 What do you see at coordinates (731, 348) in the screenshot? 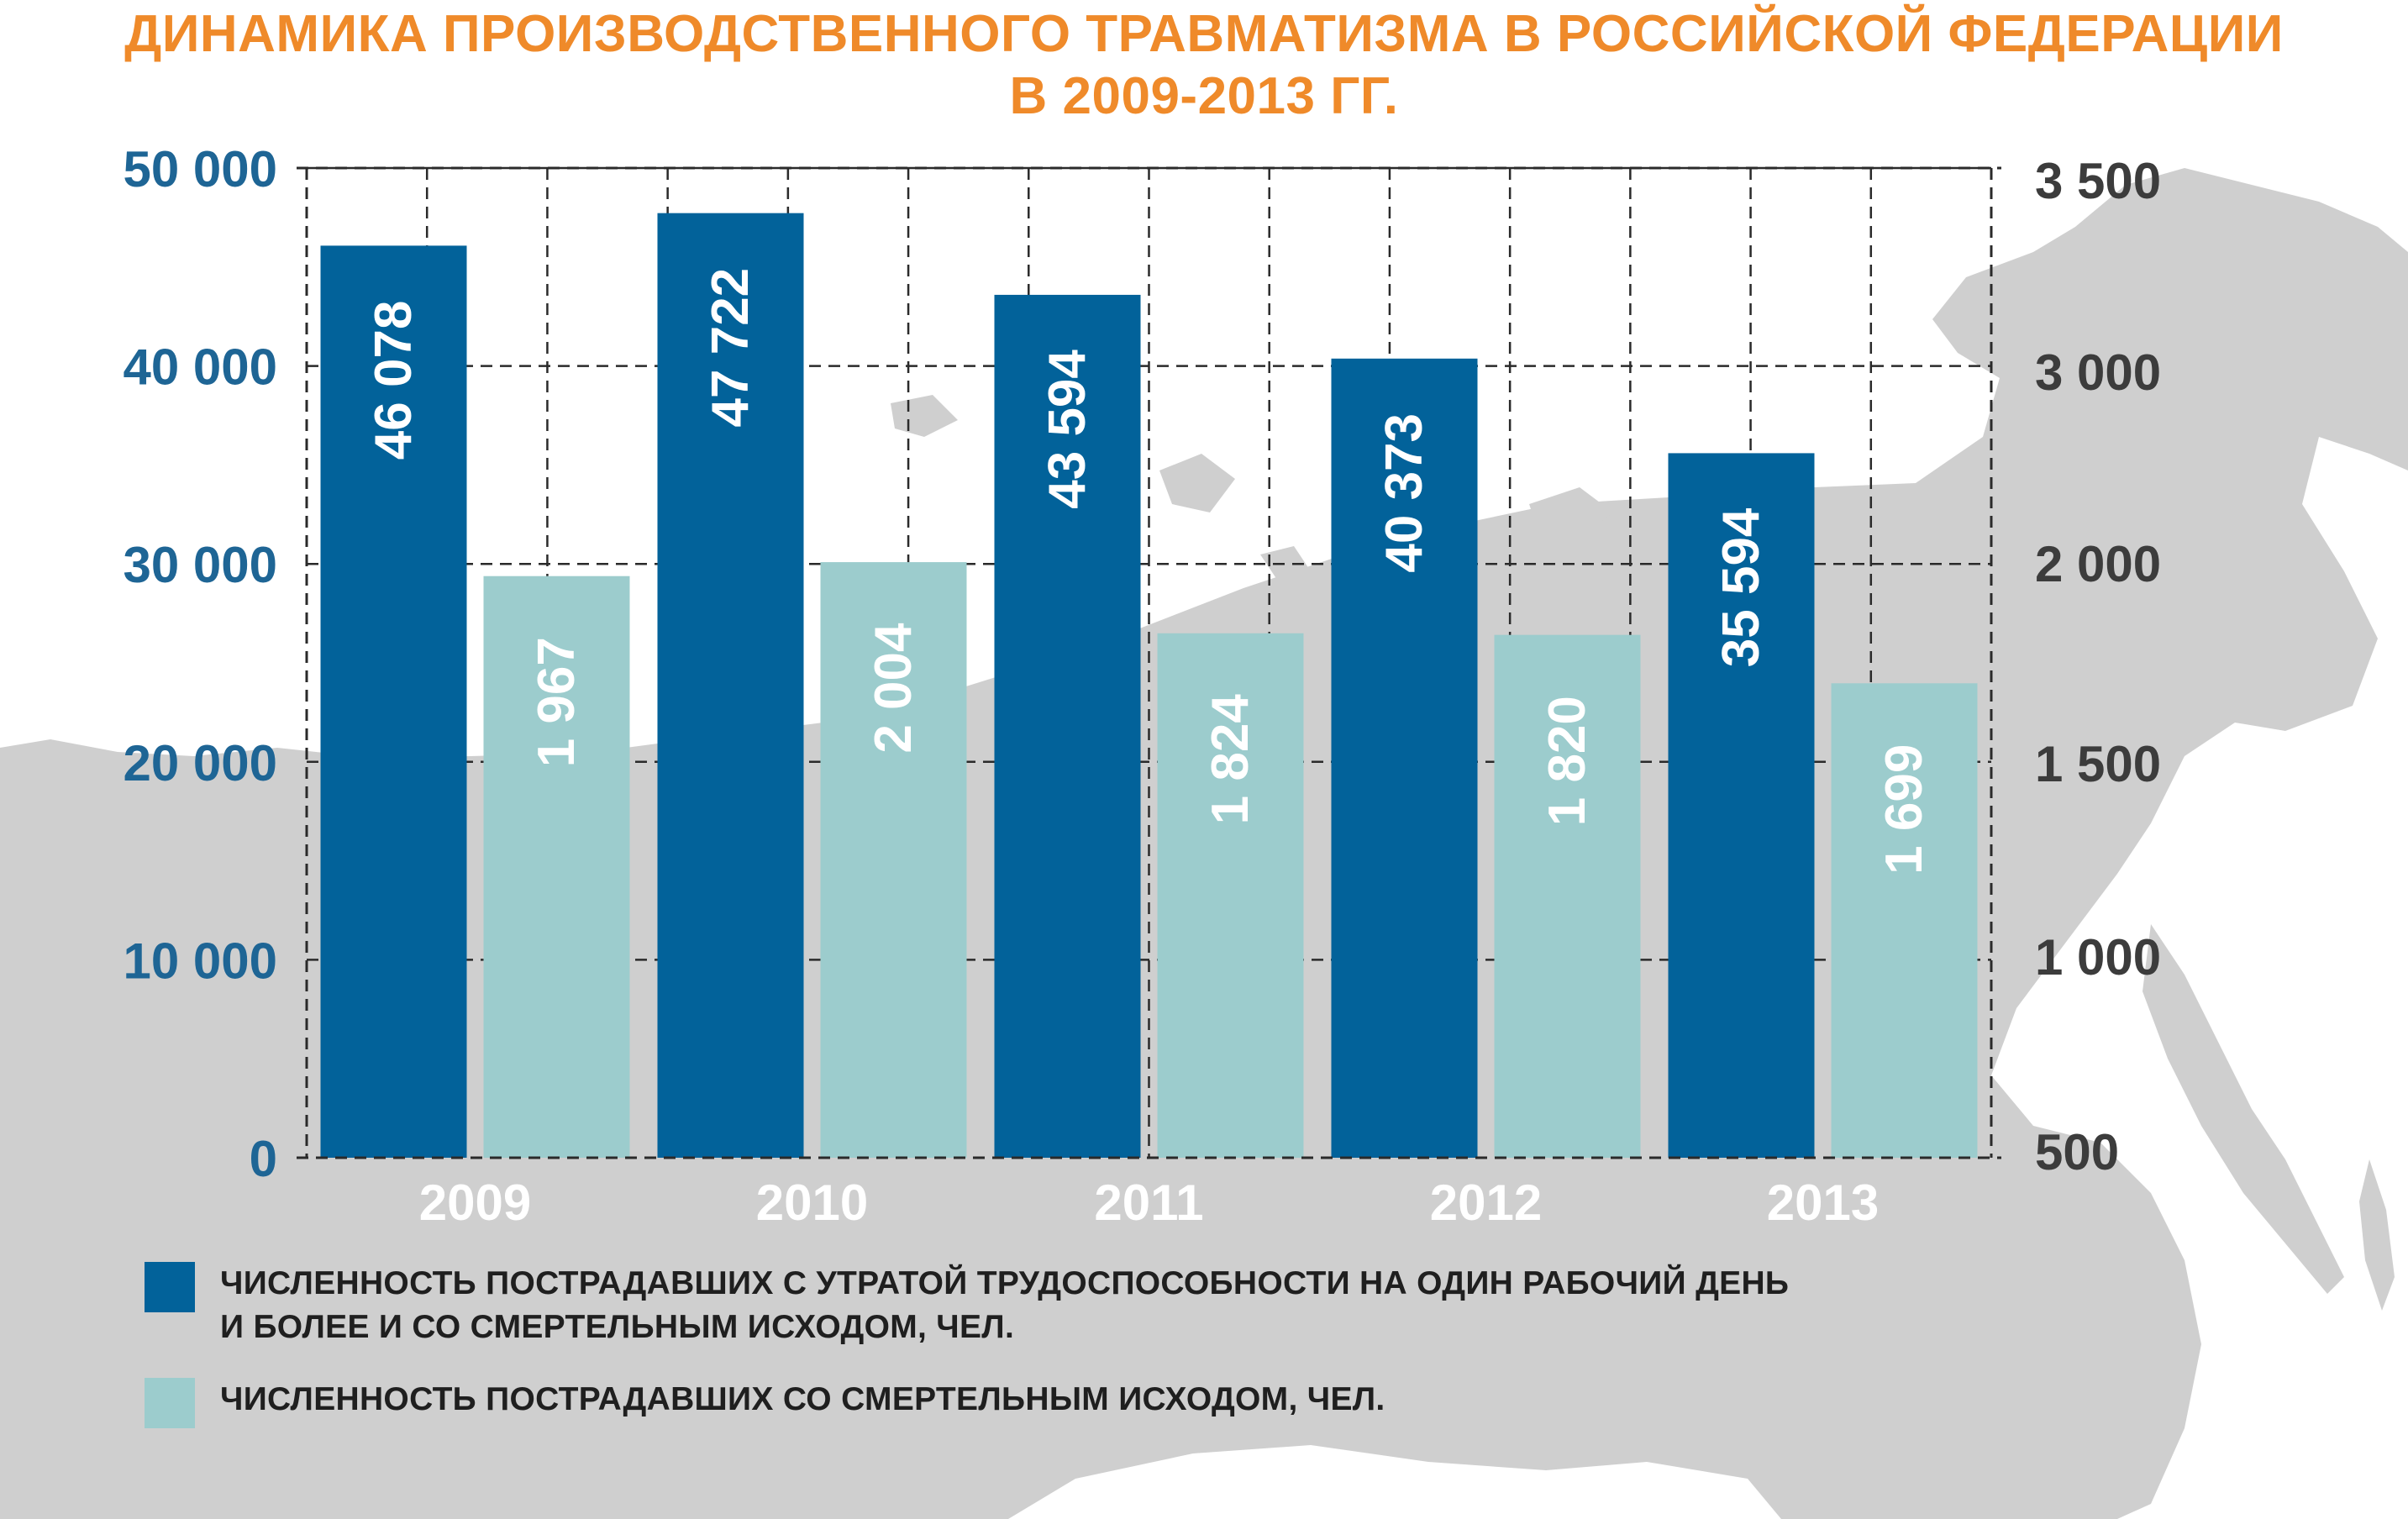
I see `bar-label-injured-2010: 47 722` at bounding box center [731, 348].